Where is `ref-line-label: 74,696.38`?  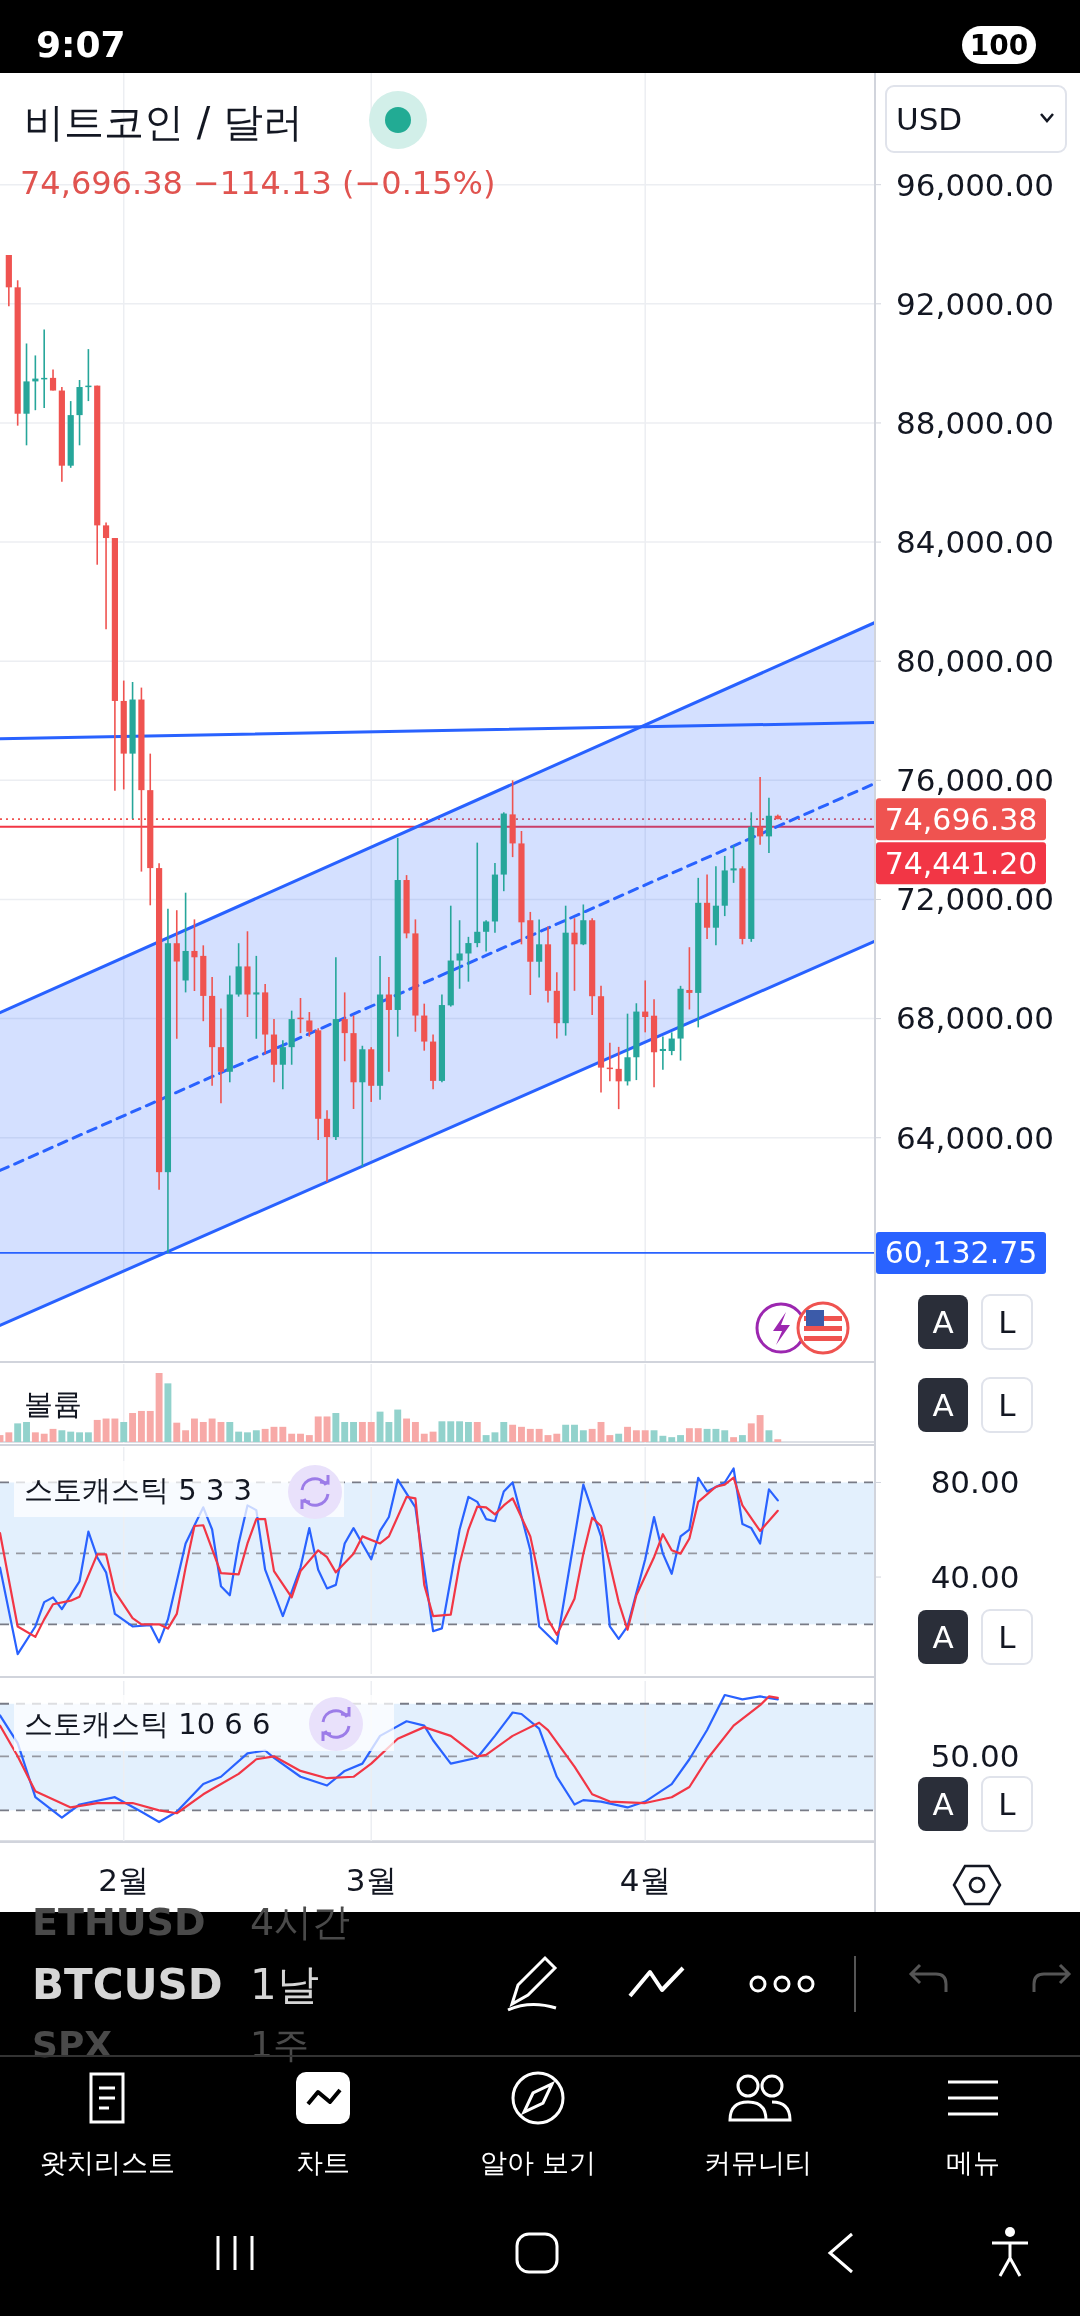
ref-line-label: 74,696.38 is located at coordinates (961, 819).